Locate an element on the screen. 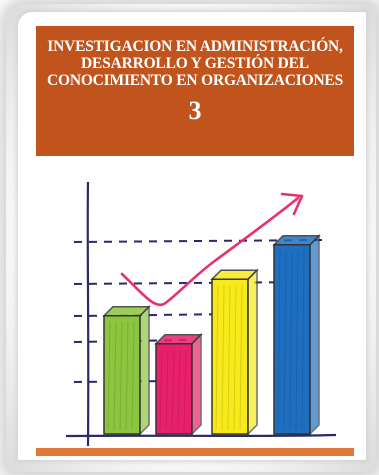 Image resolution: width=379 pixels, height=475 pixels. bar-blue is located at coordinates (296, 334).